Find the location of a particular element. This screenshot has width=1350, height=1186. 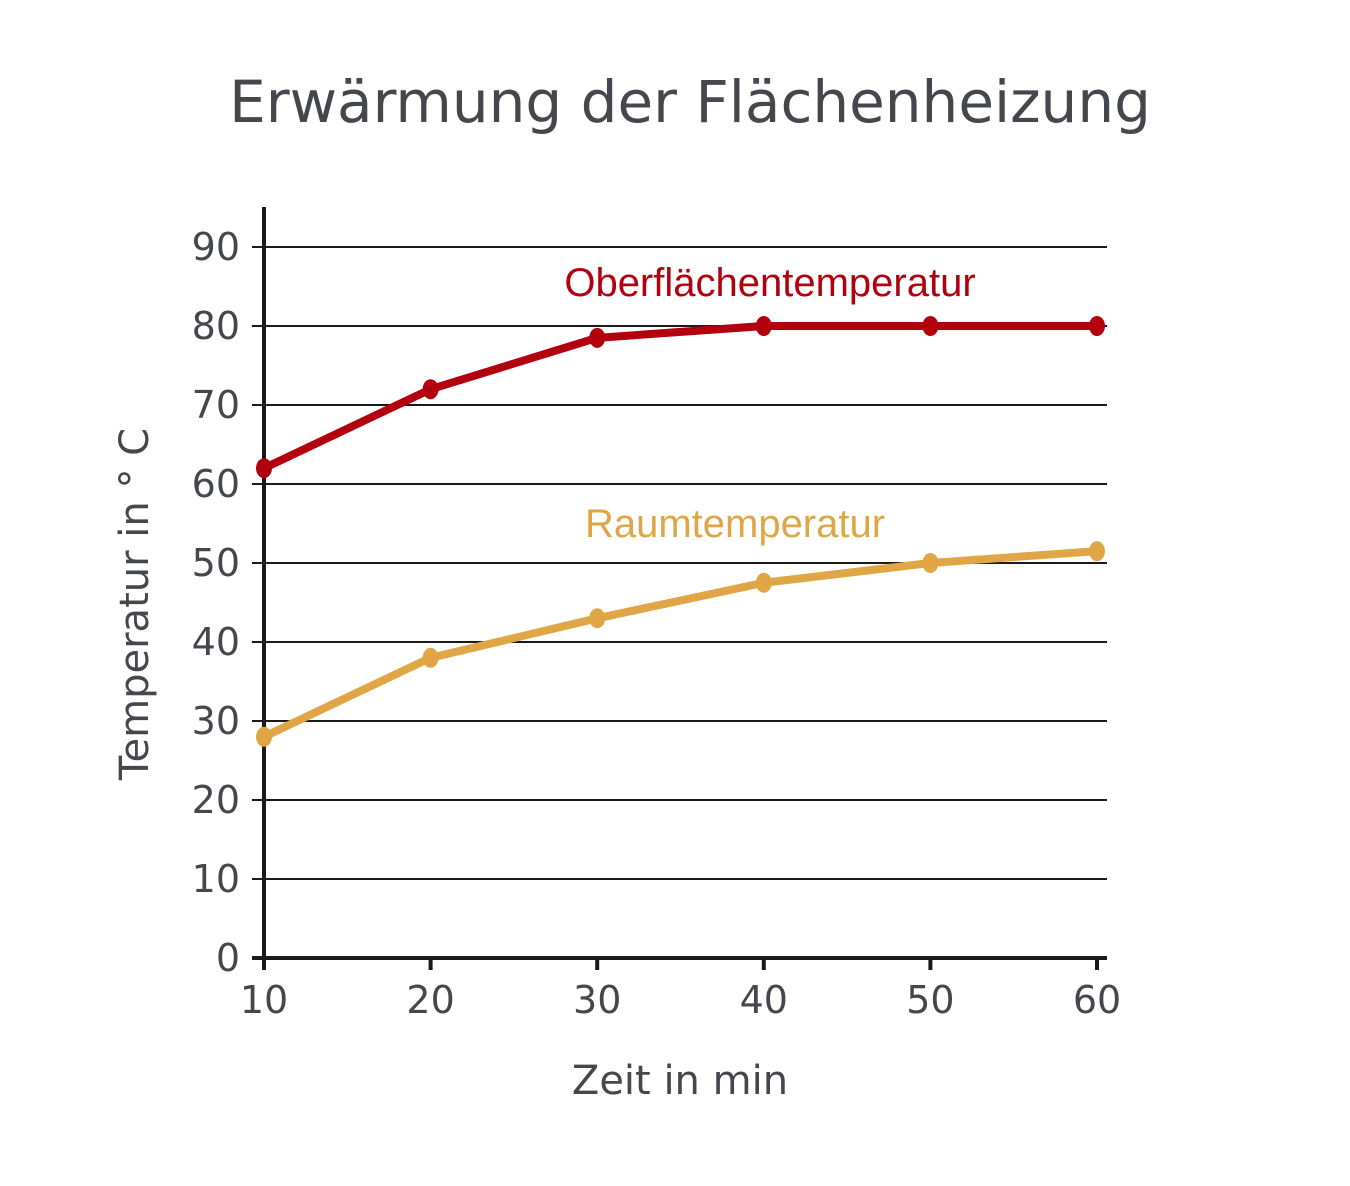

x-tick-label: 60 is located at coordinates (1097, 1000).